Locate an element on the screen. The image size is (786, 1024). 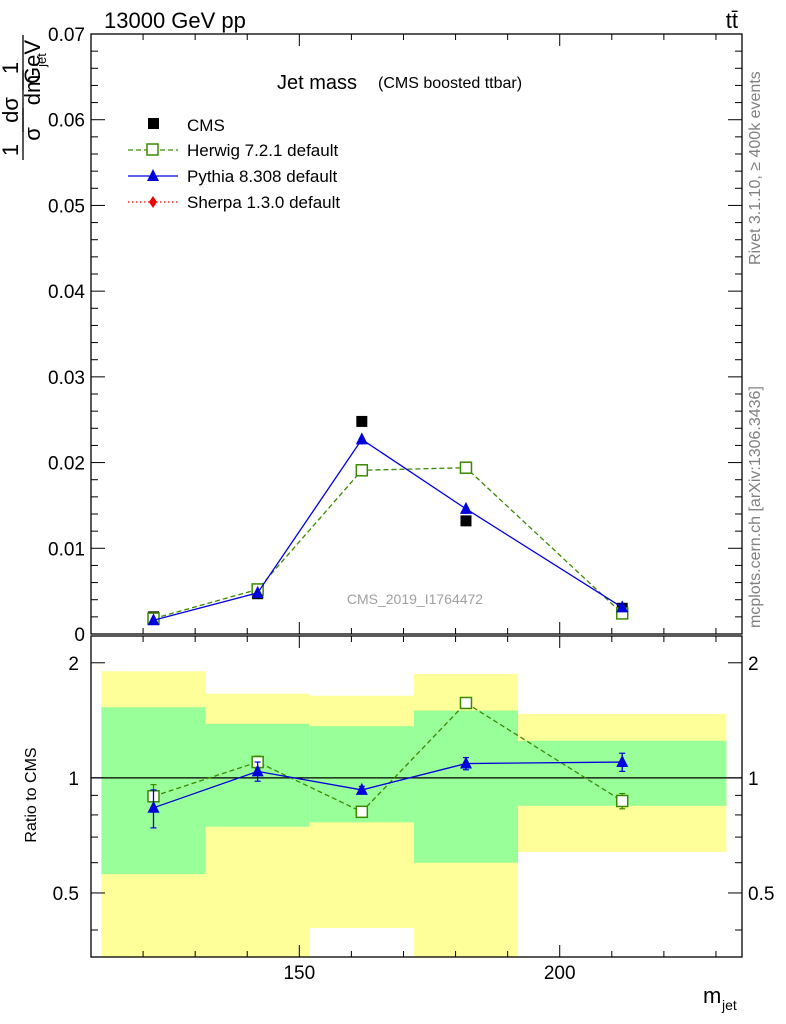
ylabel-dsigma: dσ is located at coordinates (11, 110).